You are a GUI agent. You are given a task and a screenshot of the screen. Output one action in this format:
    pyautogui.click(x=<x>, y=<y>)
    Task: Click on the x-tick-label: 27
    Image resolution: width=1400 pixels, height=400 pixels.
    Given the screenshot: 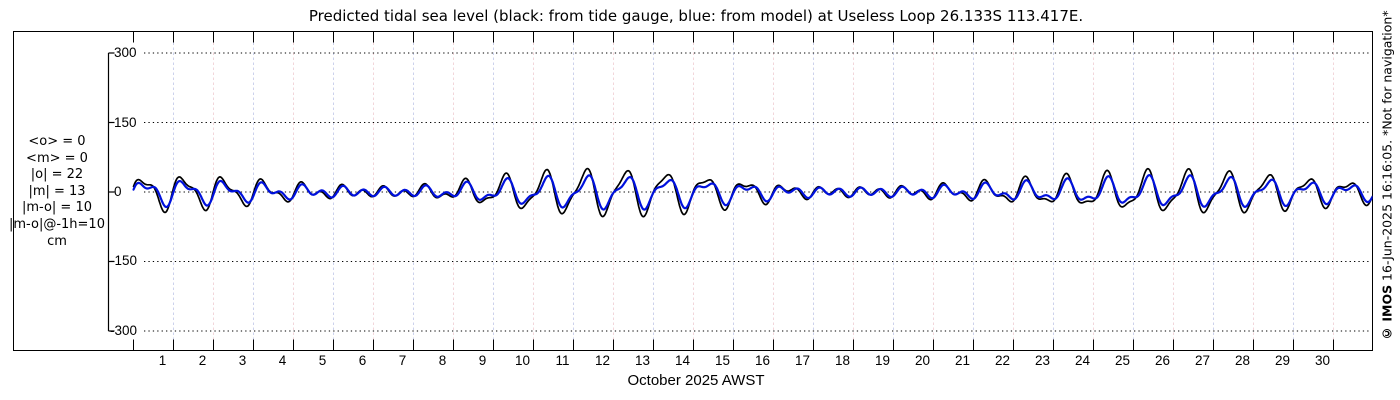 What is the action you would take?
    pyautogui.click(x=1202, y=360)
    